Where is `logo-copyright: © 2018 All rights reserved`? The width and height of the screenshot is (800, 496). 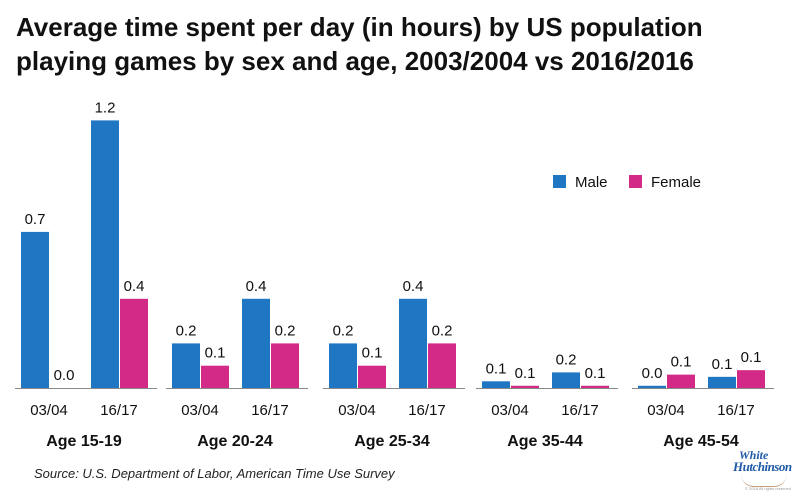
logo-copyright: © 2018 All rights reserved is located at coordinates (768, 488).